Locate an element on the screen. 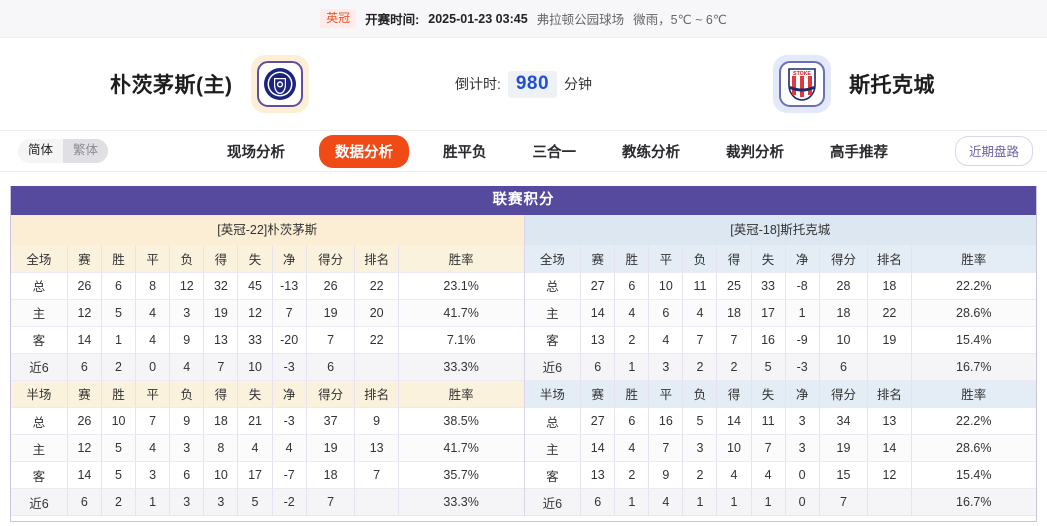 The height and width of the screenshot is (526, 1047). cell-赛: 27 is located at coordinates (598, 286).